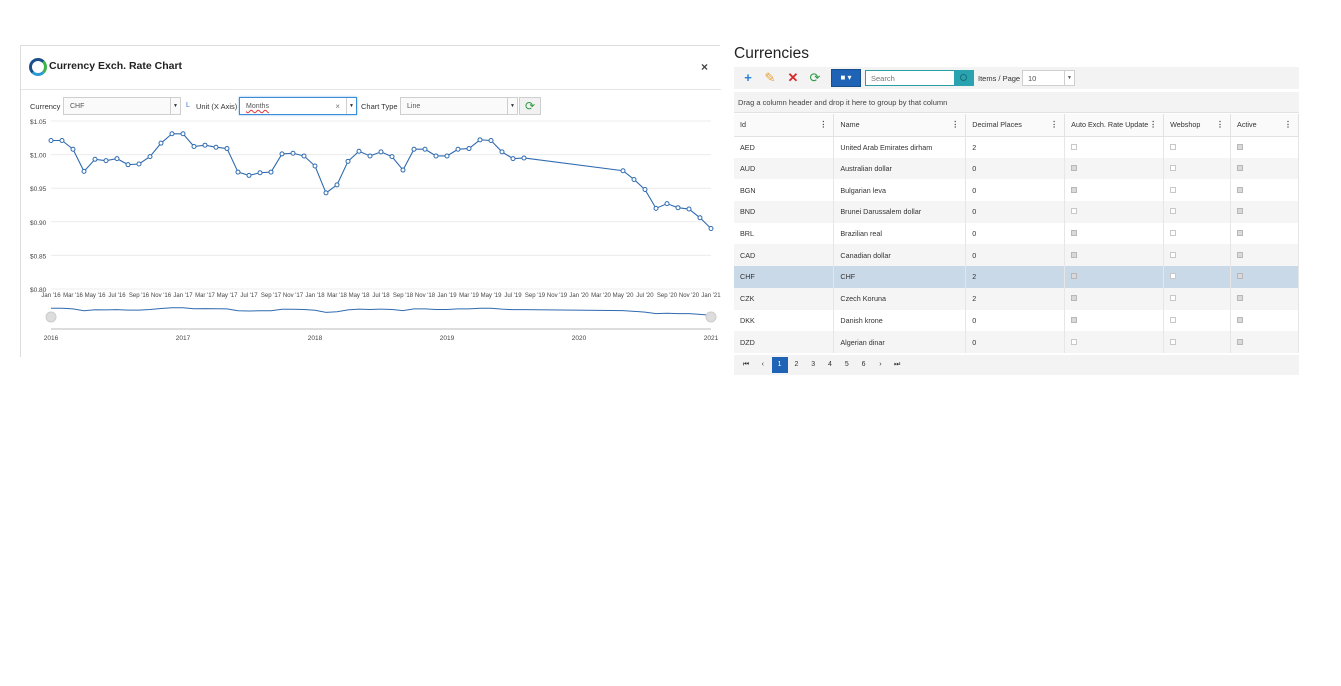  I want to click on x-tick-label: May '18, so click(359, 296).